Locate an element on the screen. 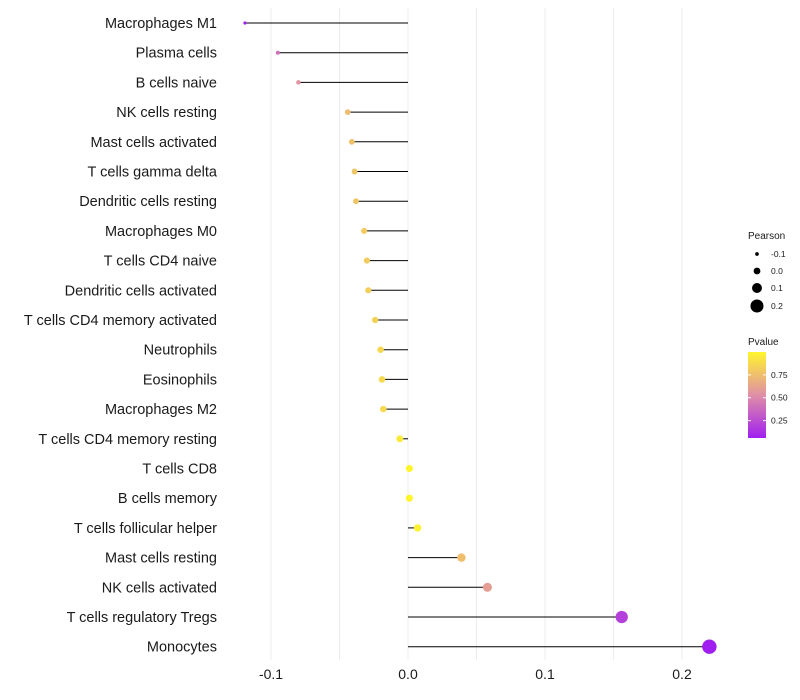 This screenshot has width=800, height=700. category-label: Macrophages M2 is located at coordinates (161, 410).